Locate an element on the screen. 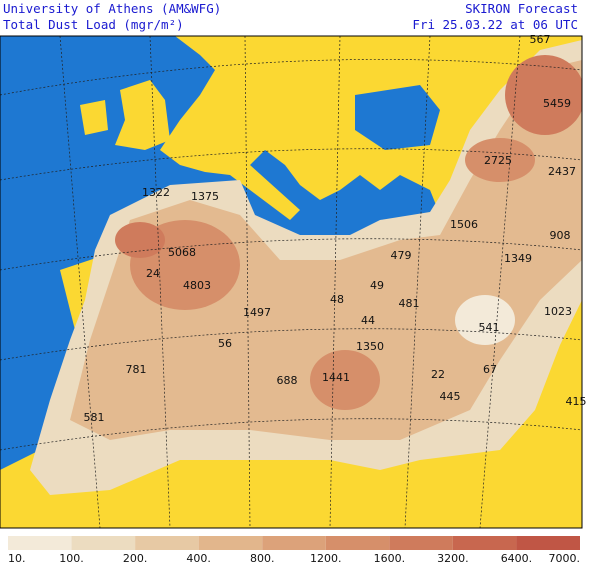 The image size is (600, 567). dust-value: 22 is located at coordinates (438, 374).